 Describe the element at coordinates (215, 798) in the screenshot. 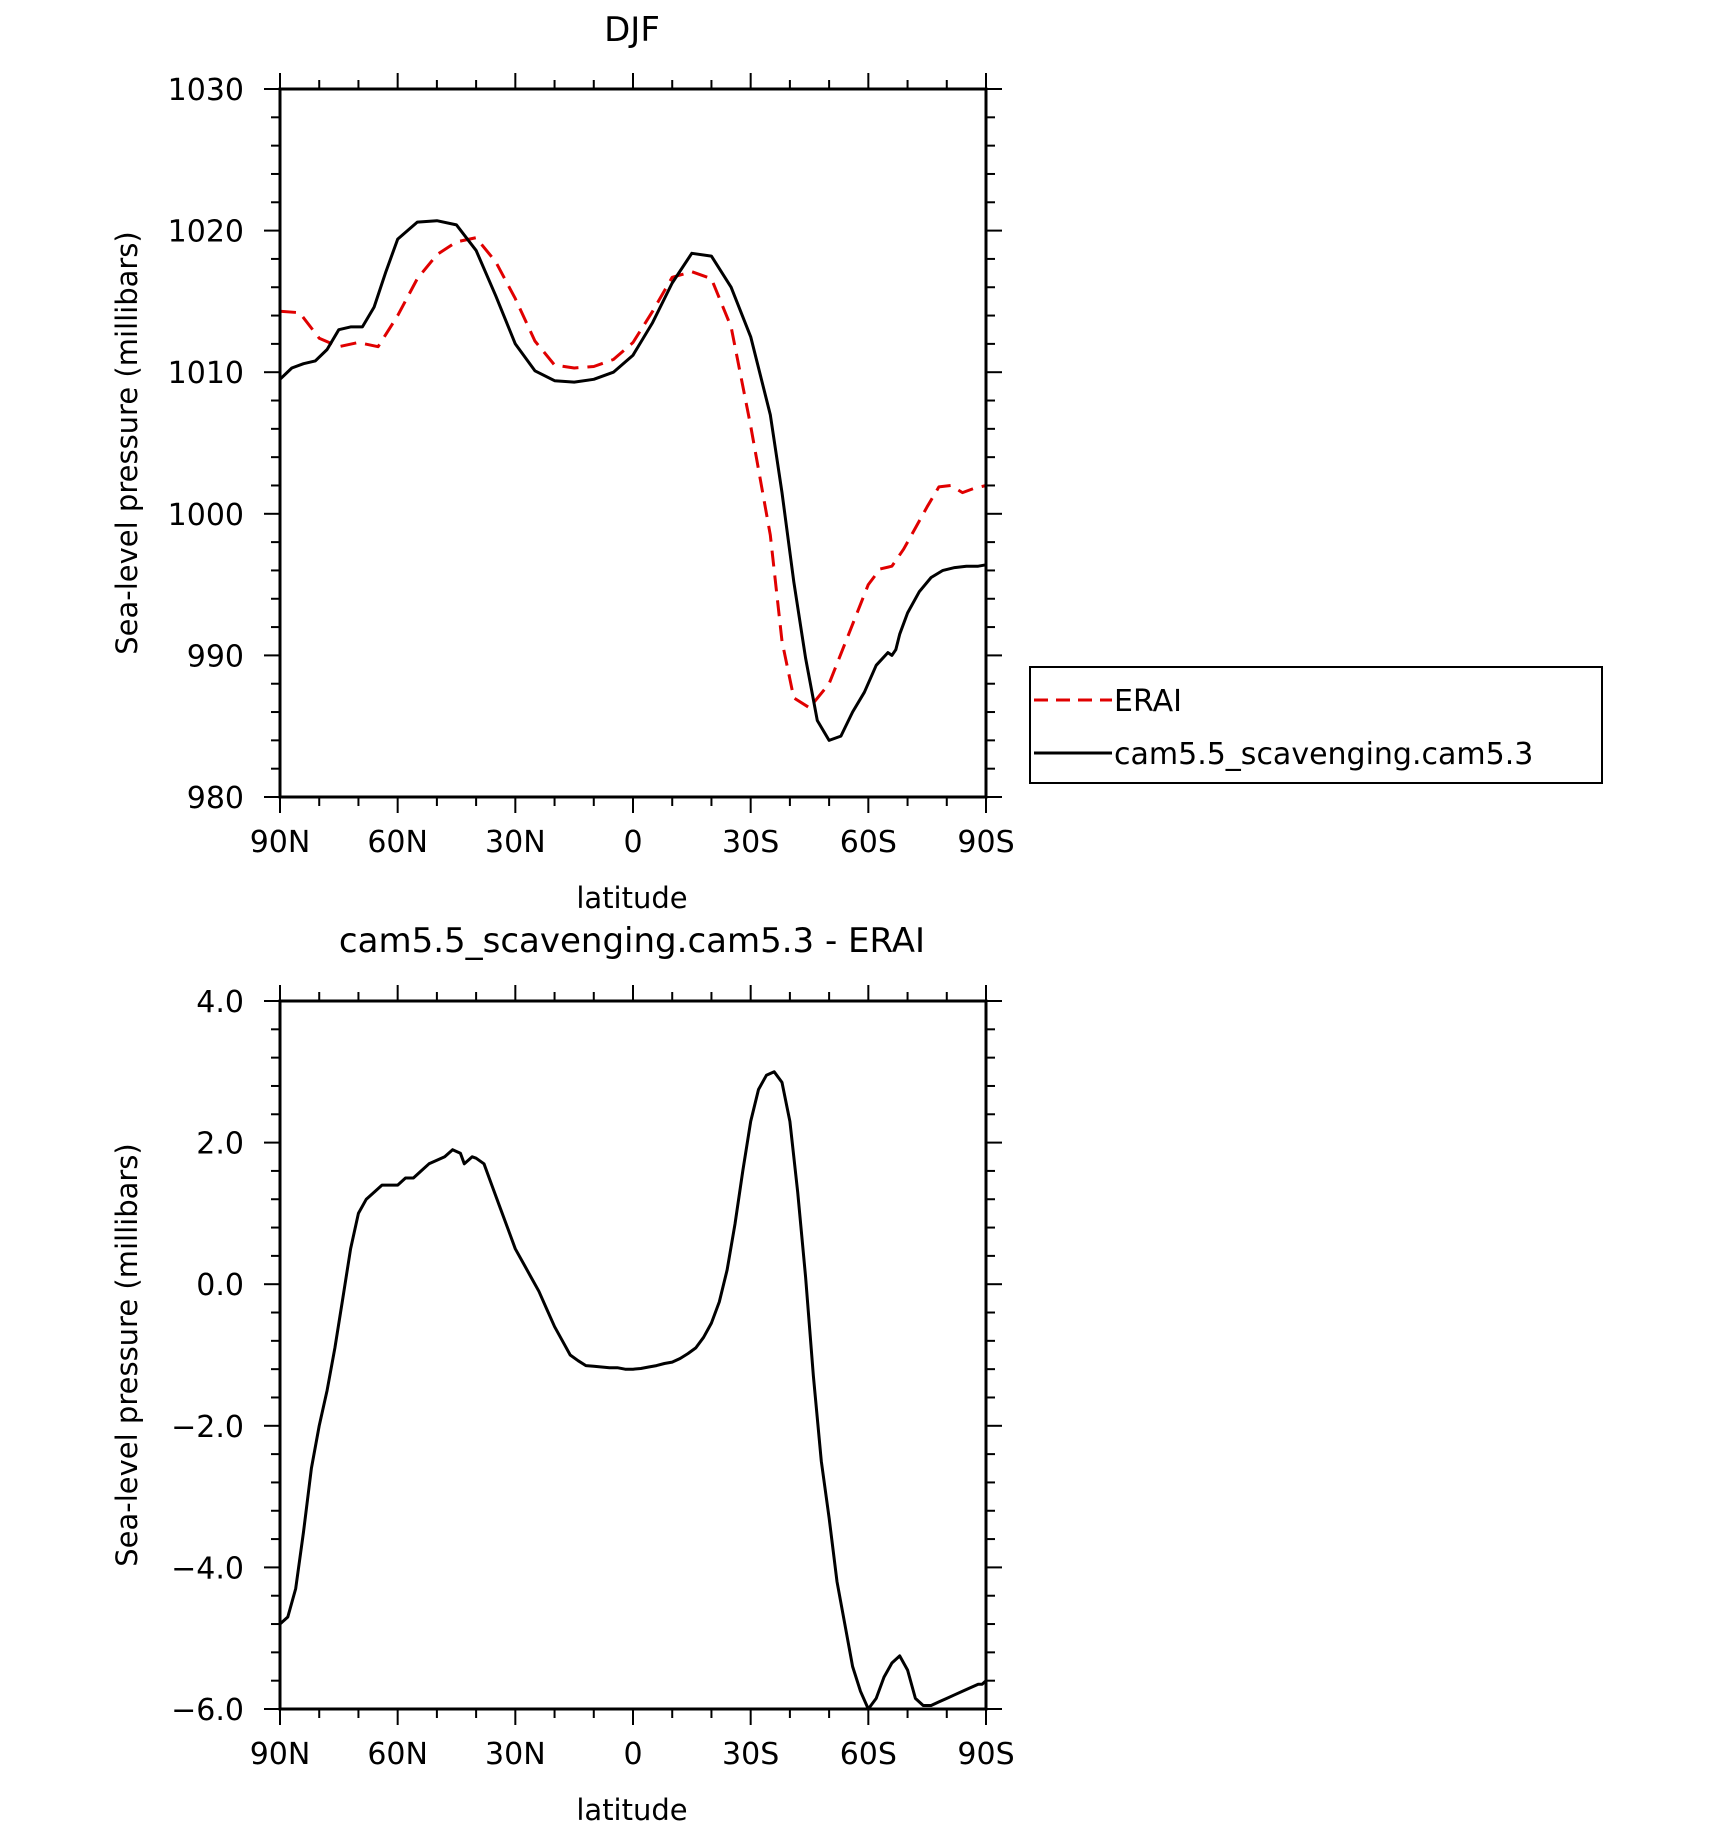

I see `y-tick-label: 980` at that location.